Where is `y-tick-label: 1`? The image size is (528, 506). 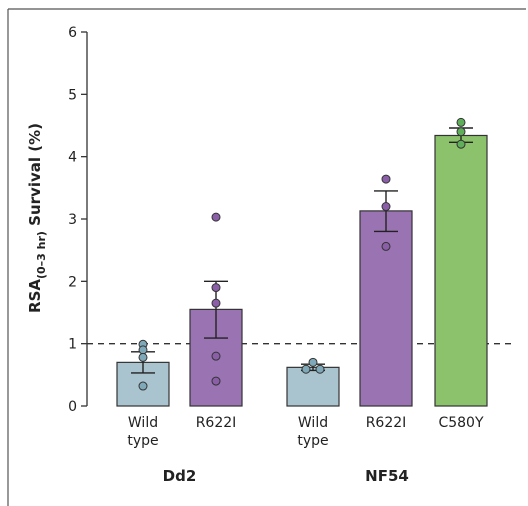
y-tick-label: 1 is located at coordinates (72, 345).